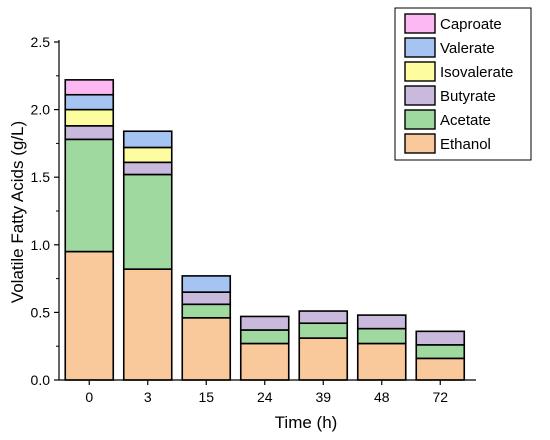  Describe the element at coordinates (420, 71) in the screenshot. I see `legend-swatch-isovalerate` at that location.